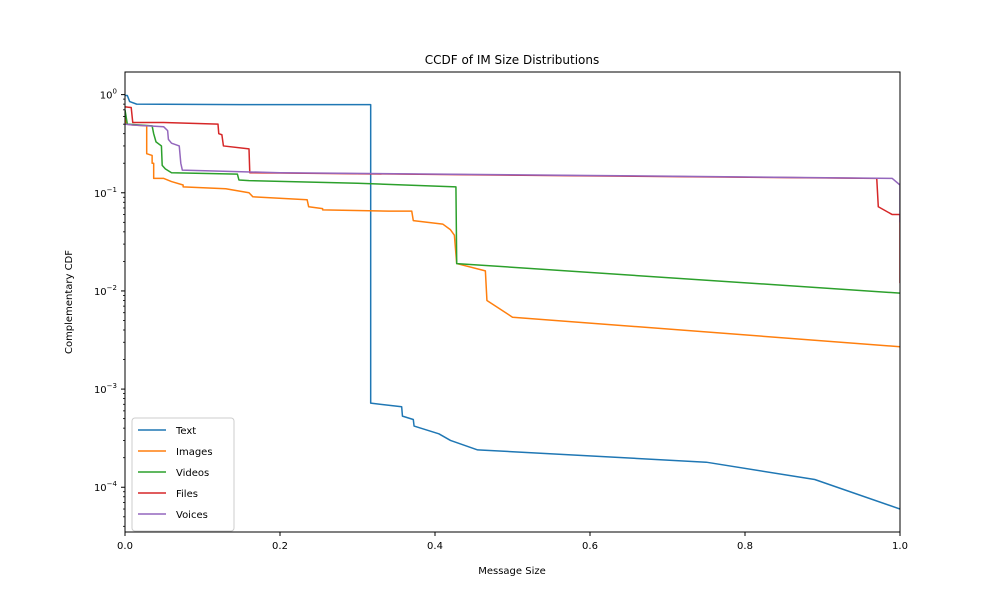  What do you see at coordinates (745, 546) in the screenshot?
I see `x-tick-label: 0.8` at bounding box center [745, 546].